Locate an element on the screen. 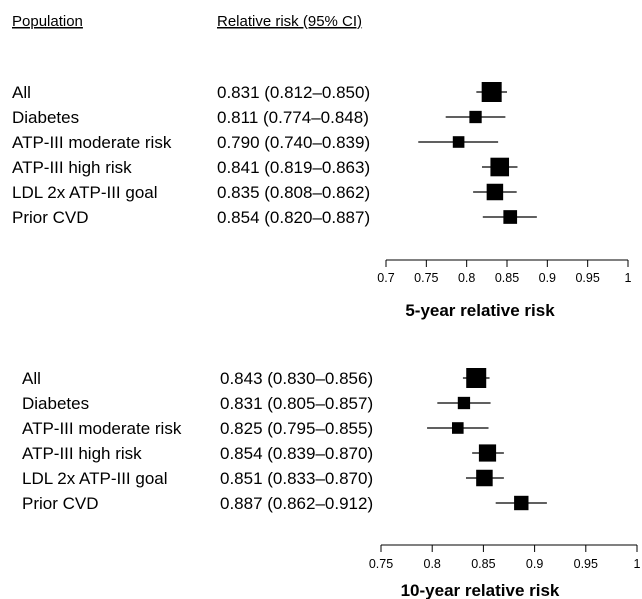 Image resolution: width=642 pixels, height=599 pixels. row-estimate-text: 0.841 (0.819–0.863) is located at coordinates (293, 167).